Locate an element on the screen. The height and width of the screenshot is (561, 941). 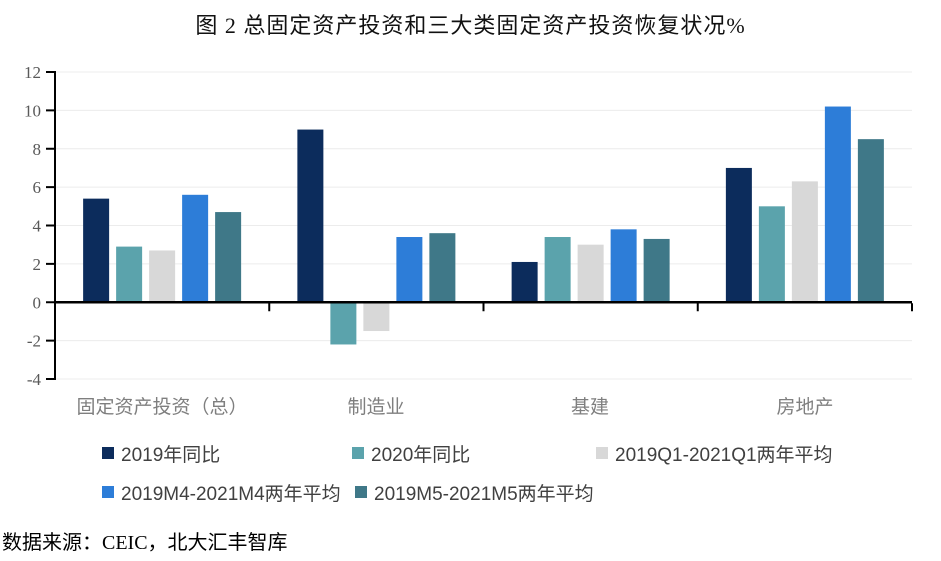
legend-item-m5avg: 2019M5-2021M5两年平均 is located at coordinates (474, 492).